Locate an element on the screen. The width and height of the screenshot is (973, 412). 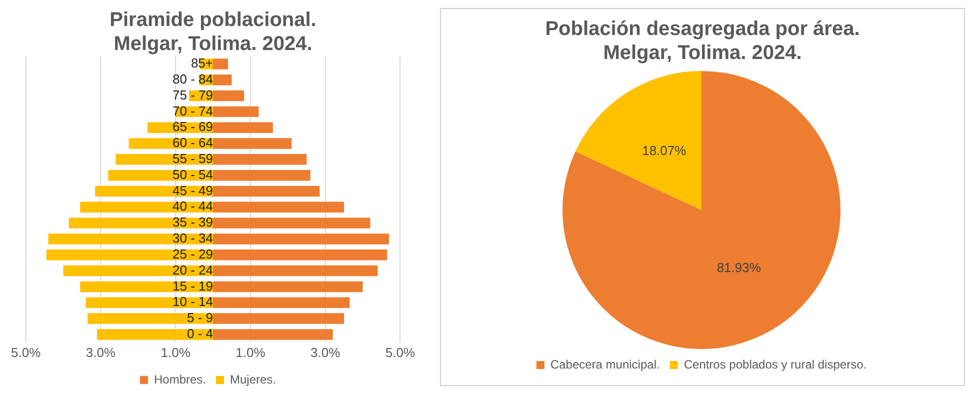
y-tick-label: 45 - 49 is located at coordinates (192, 190).